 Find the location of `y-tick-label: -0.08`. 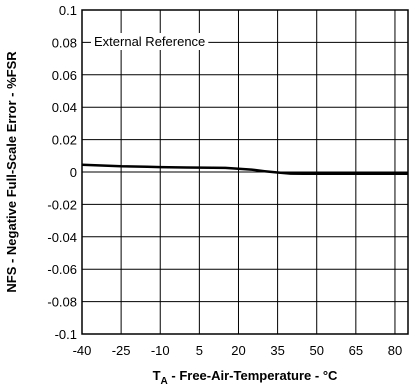

y-tick-label: -0.08 is located at coordinates (62, 302).